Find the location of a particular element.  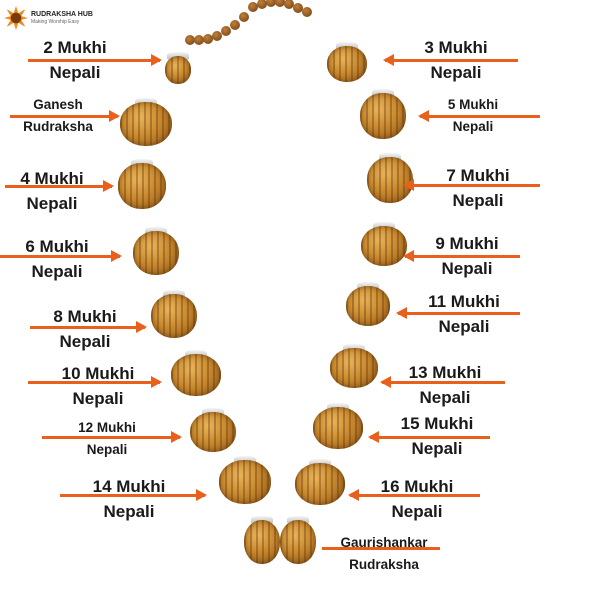

bead-label: 12 Mukhi Nepali is located at coordinates (107, 439).